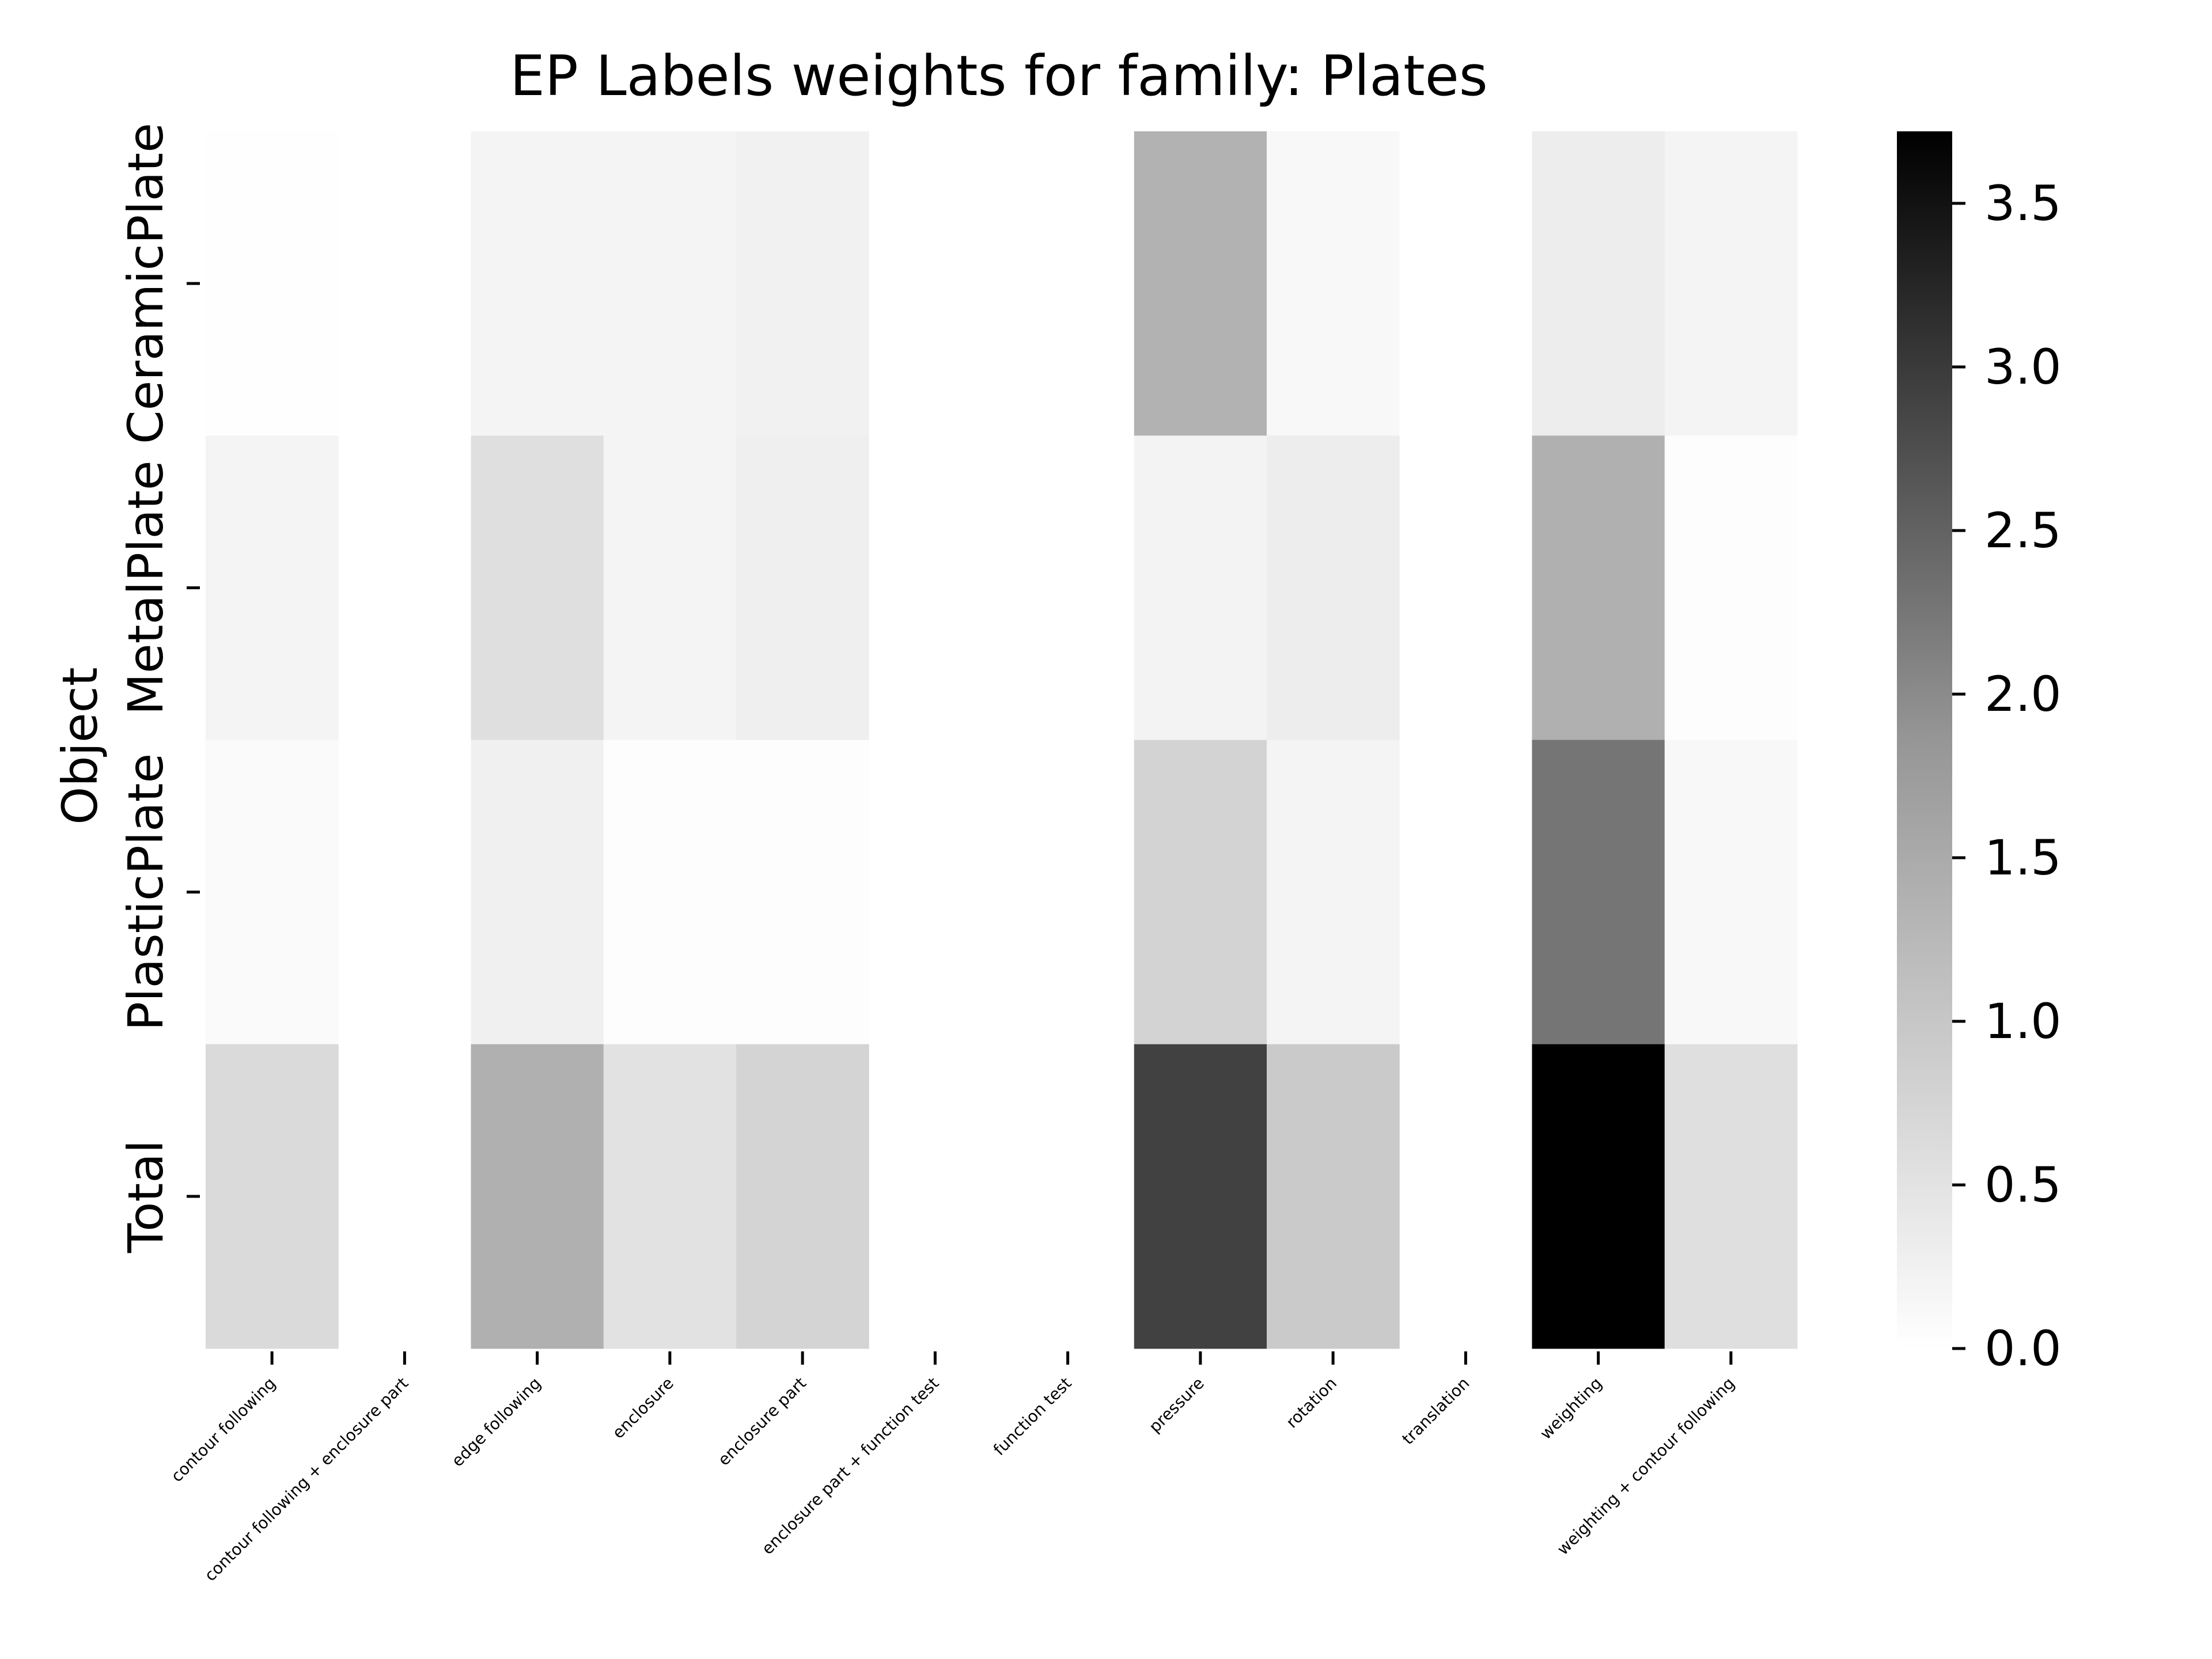 The height and width of the screenshot is (1659, 2212). What do you see at coordinates (2007, 776) in the screenshot?
I see `colorbar-ticks: 0.0 0.5 1.0 1.5 2.0 2.5 3.0 3.5` at bounding box center [2007, 776].